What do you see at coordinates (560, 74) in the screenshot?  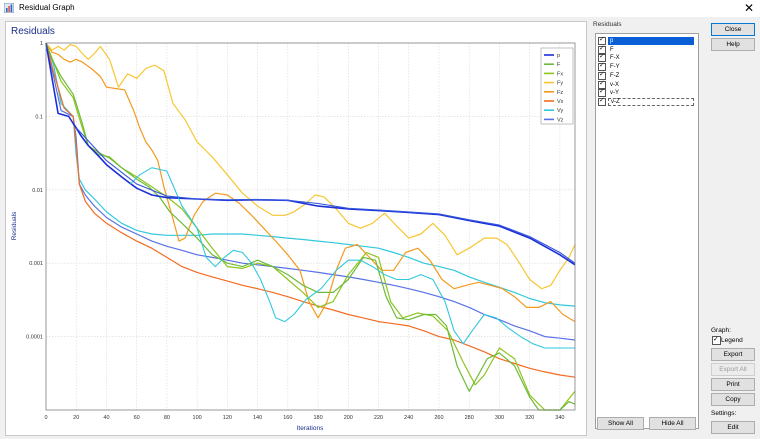 I see `legend-label: Fx` at bounding box center [560, 74].